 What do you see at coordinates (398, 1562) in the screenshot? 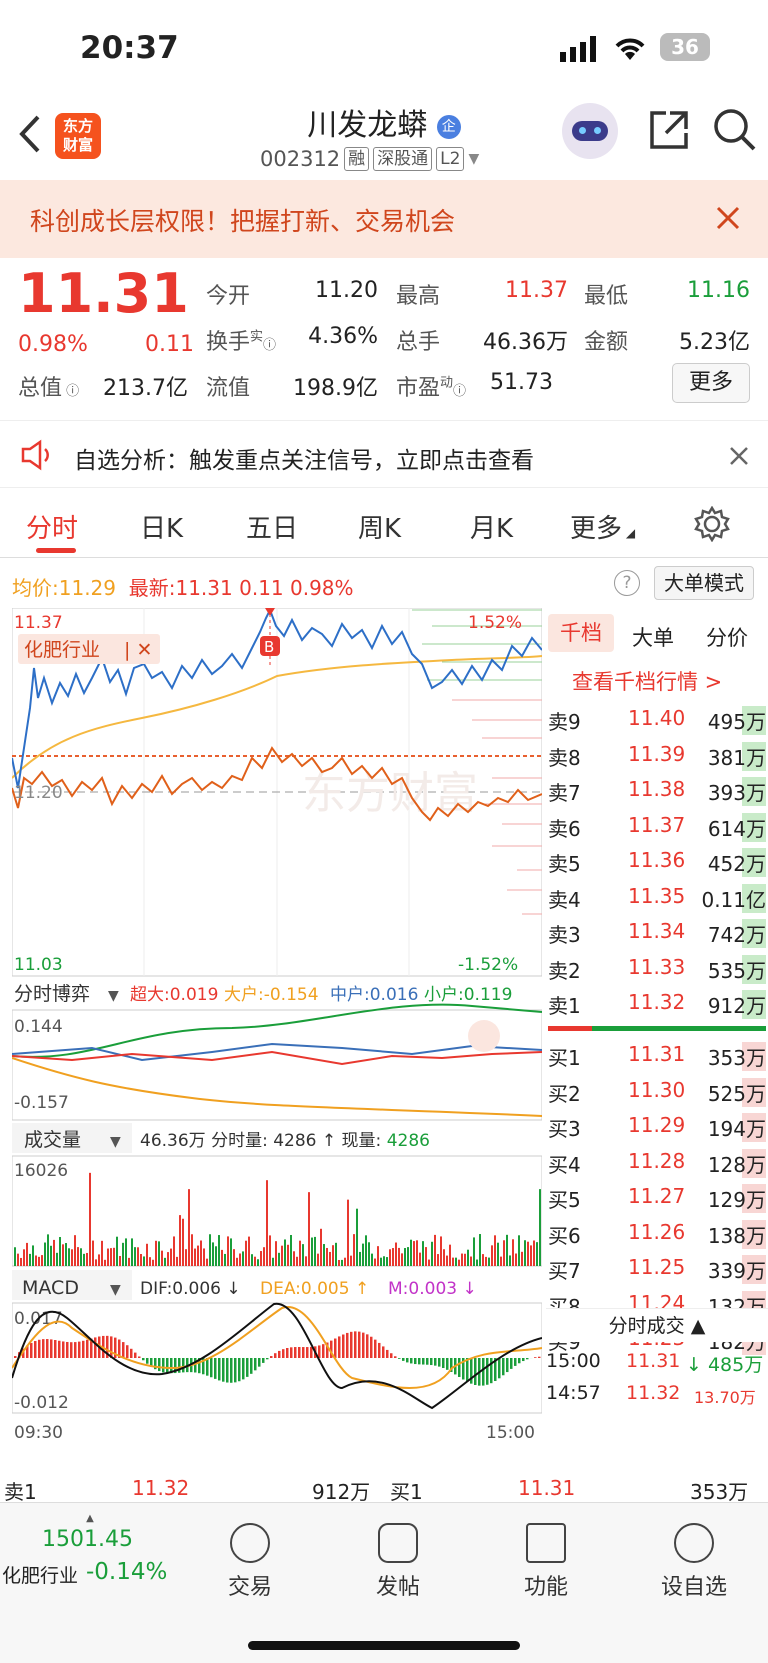
I see `nav-post: 发帖` at bounding box center [398, 1562].